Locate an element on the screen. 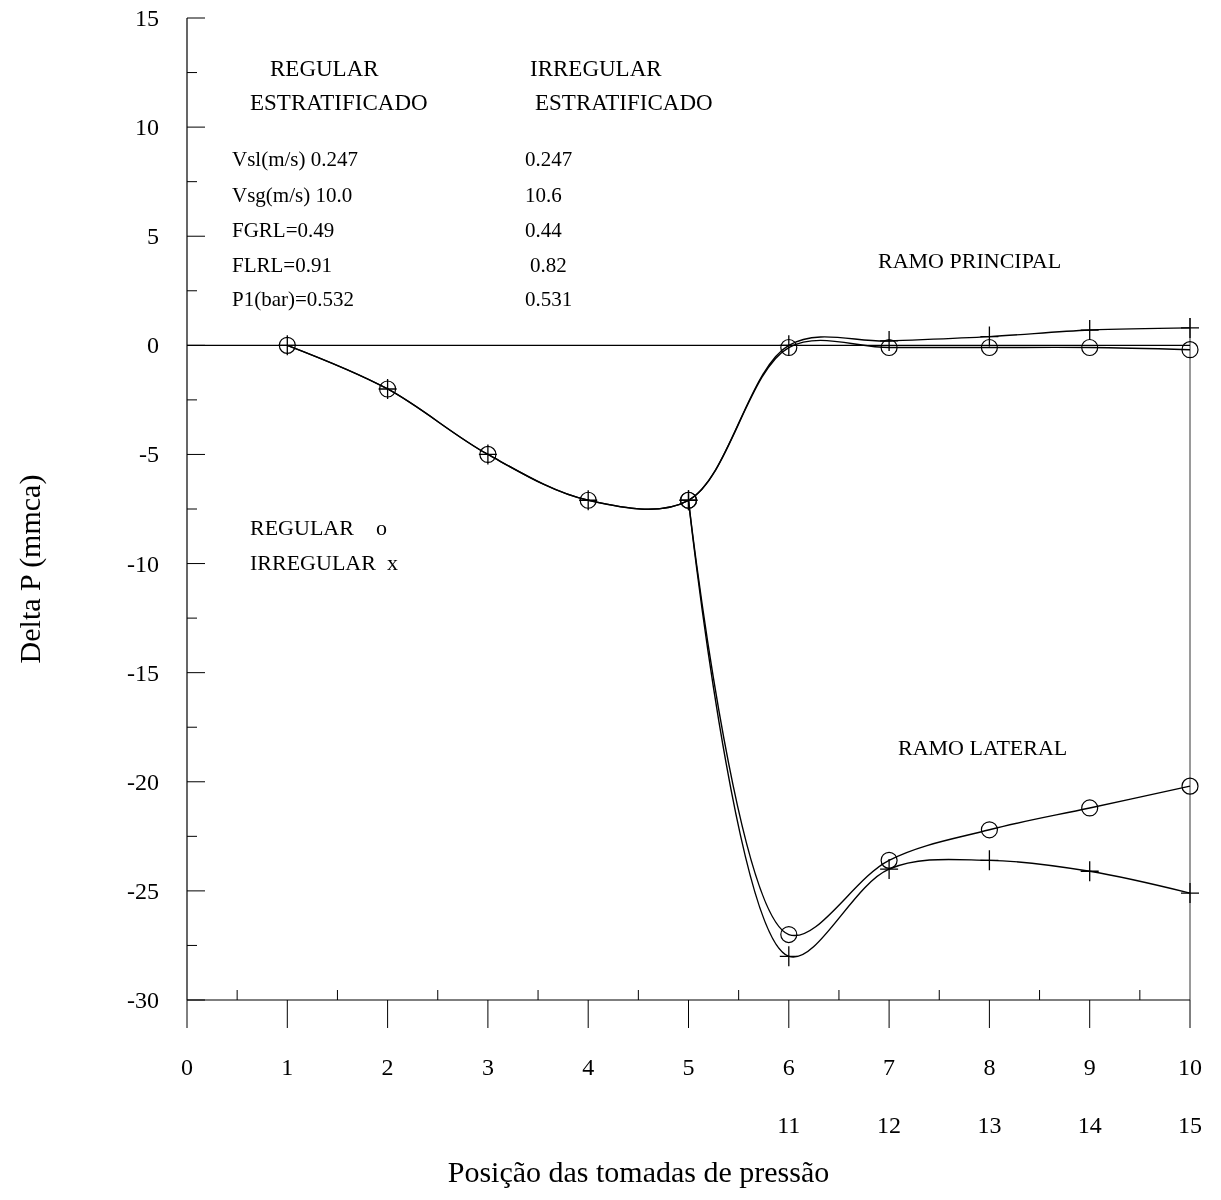 The image size is (1221, 1200). x-tick-label: 8 is located at coordinates (989, 1067).